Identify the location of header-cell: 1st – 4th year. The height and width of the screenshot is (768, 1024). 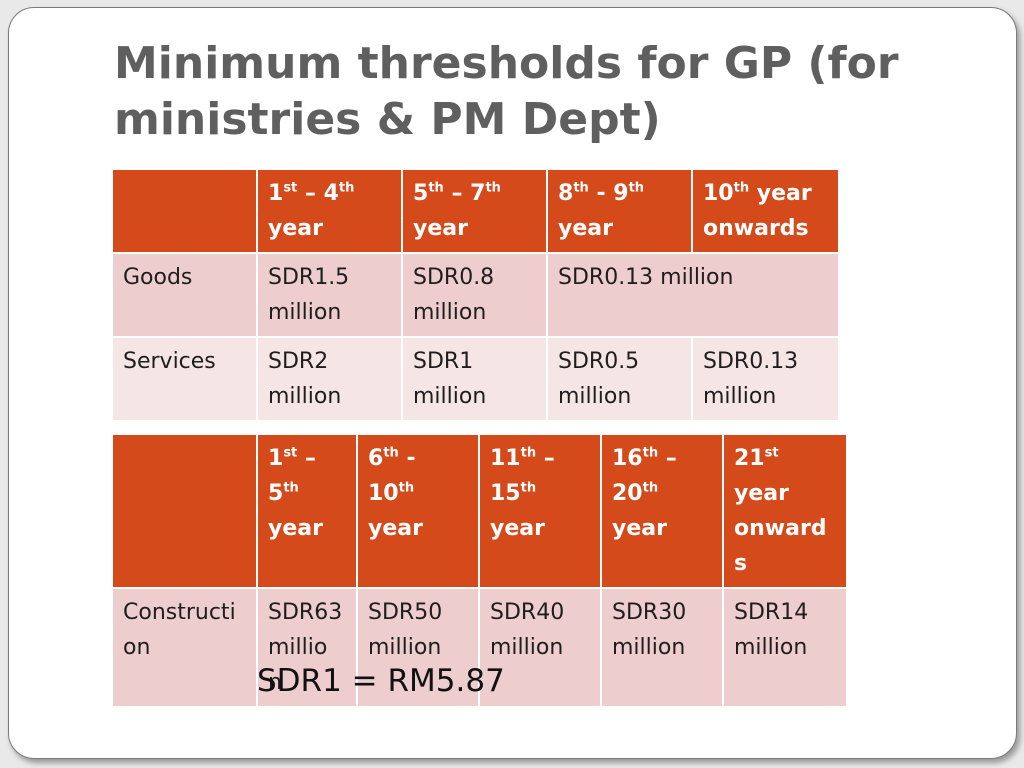
(329, 211).